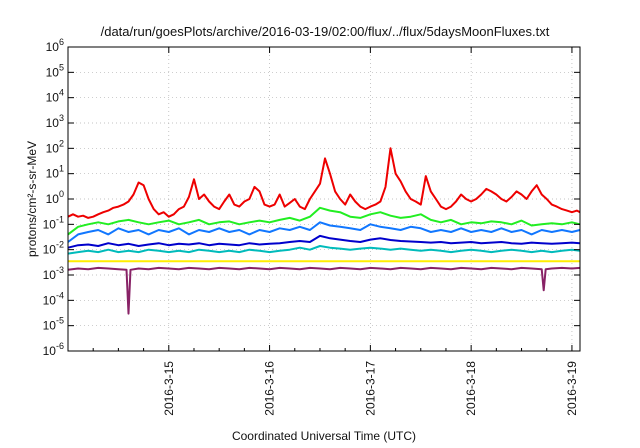 Image resolution: width=640 pixels, height=448 pixels. Describe the element at coordinates (53, 248) in the screenshot. I see `y-tick-label: 10⁻²` at that location.